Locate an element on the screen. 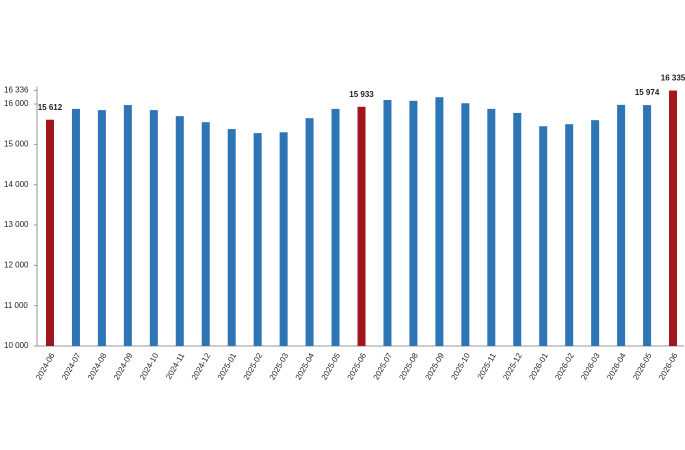  y-tick-label: 15 000 is located at coordinates (16, 143).